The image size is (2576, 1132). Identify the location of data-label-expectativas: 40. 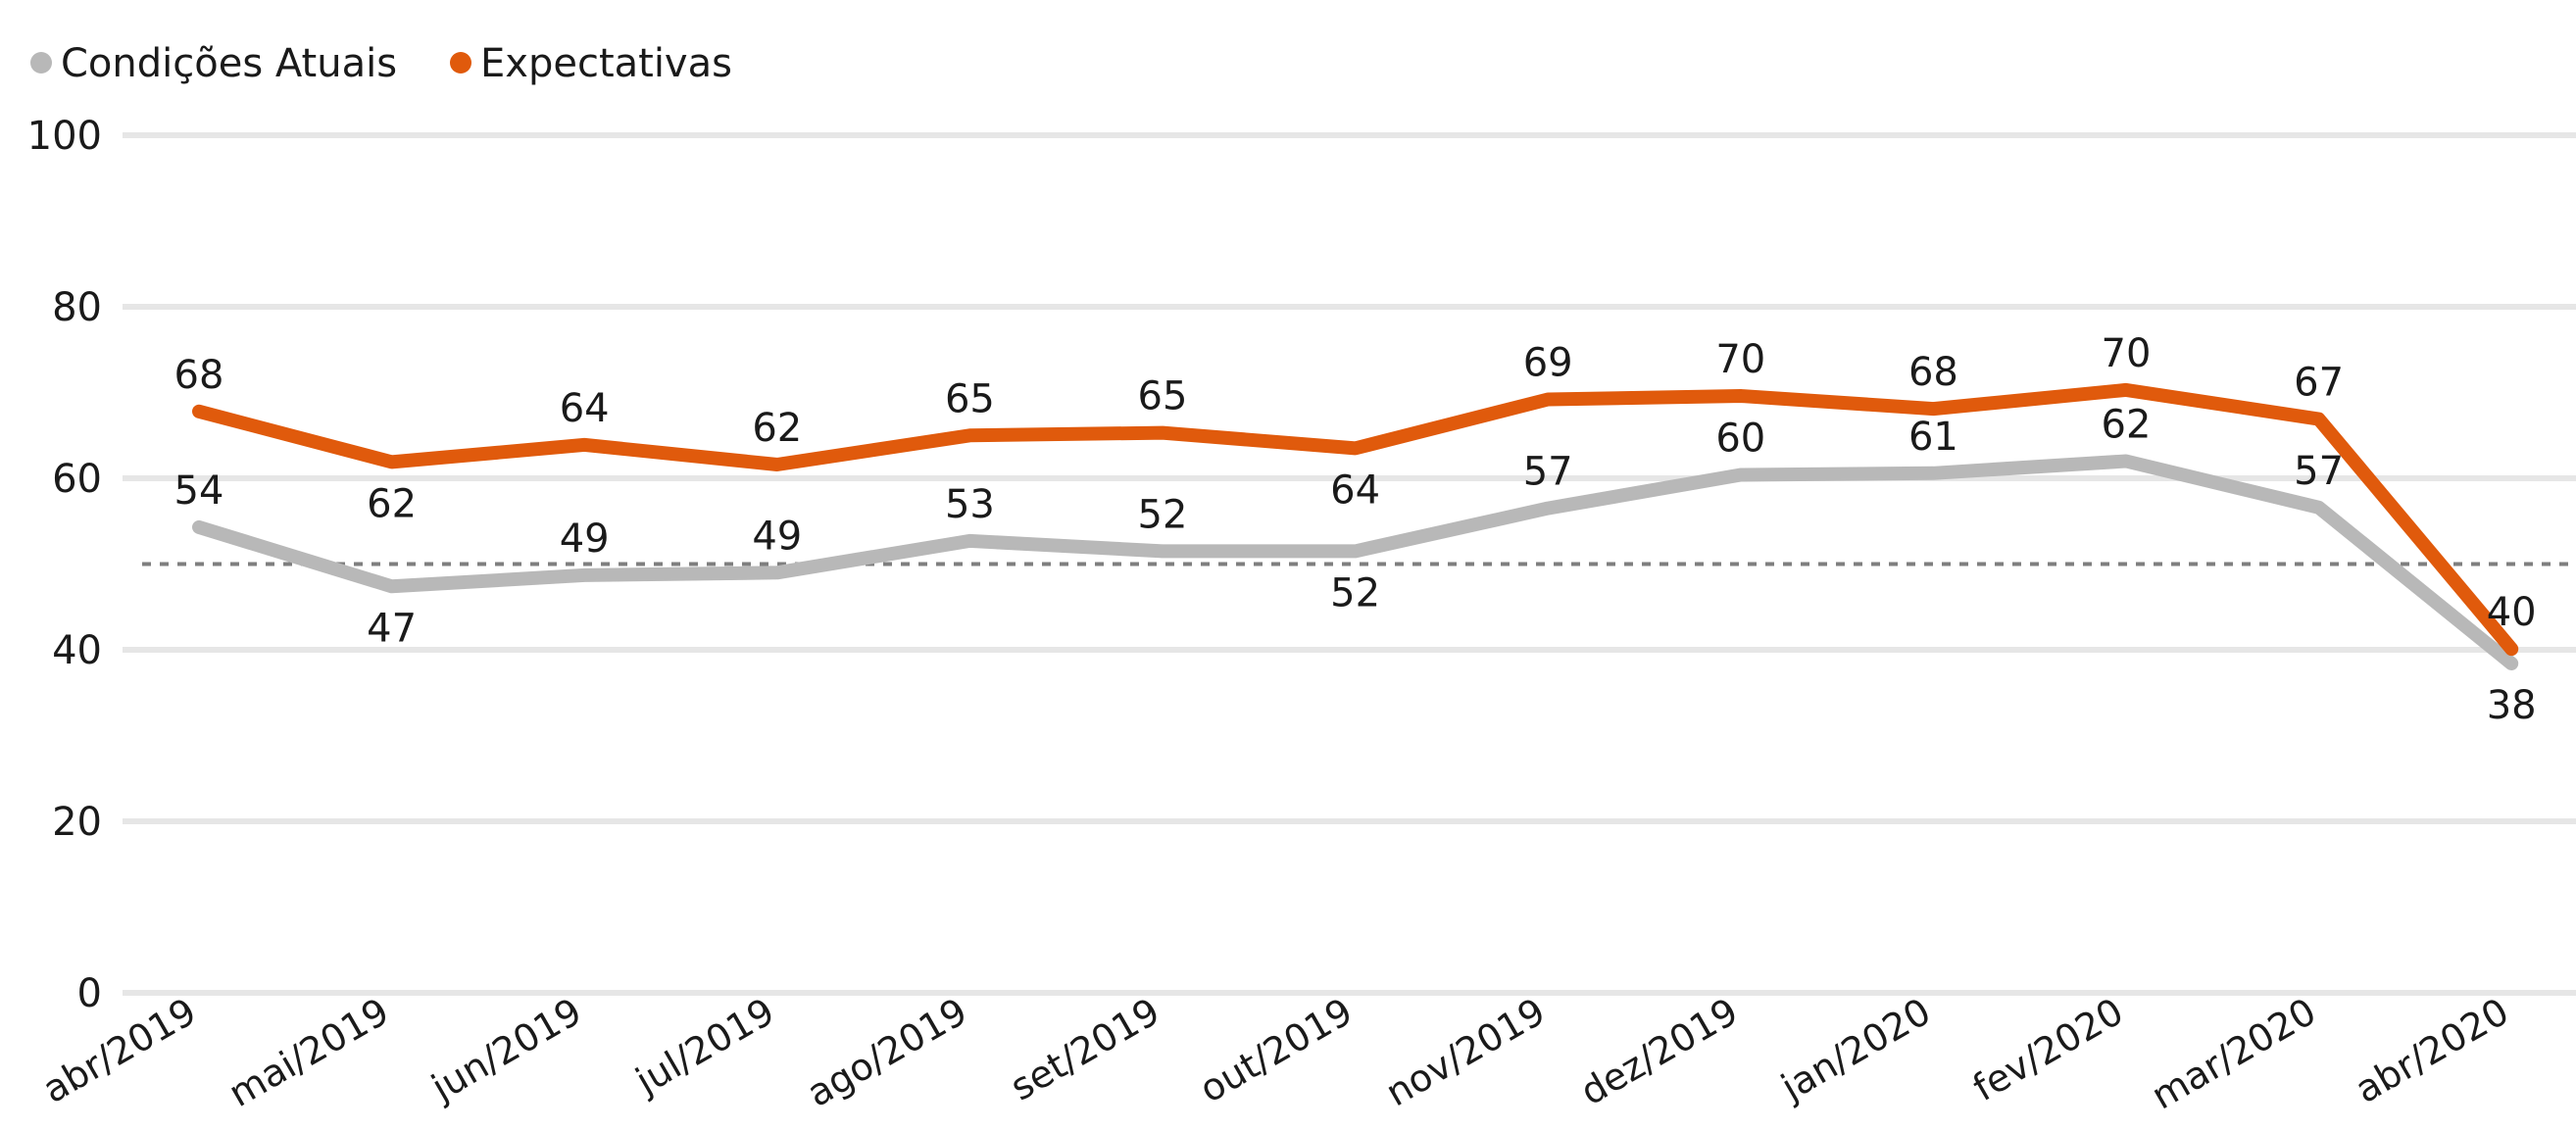
(2512, 612).